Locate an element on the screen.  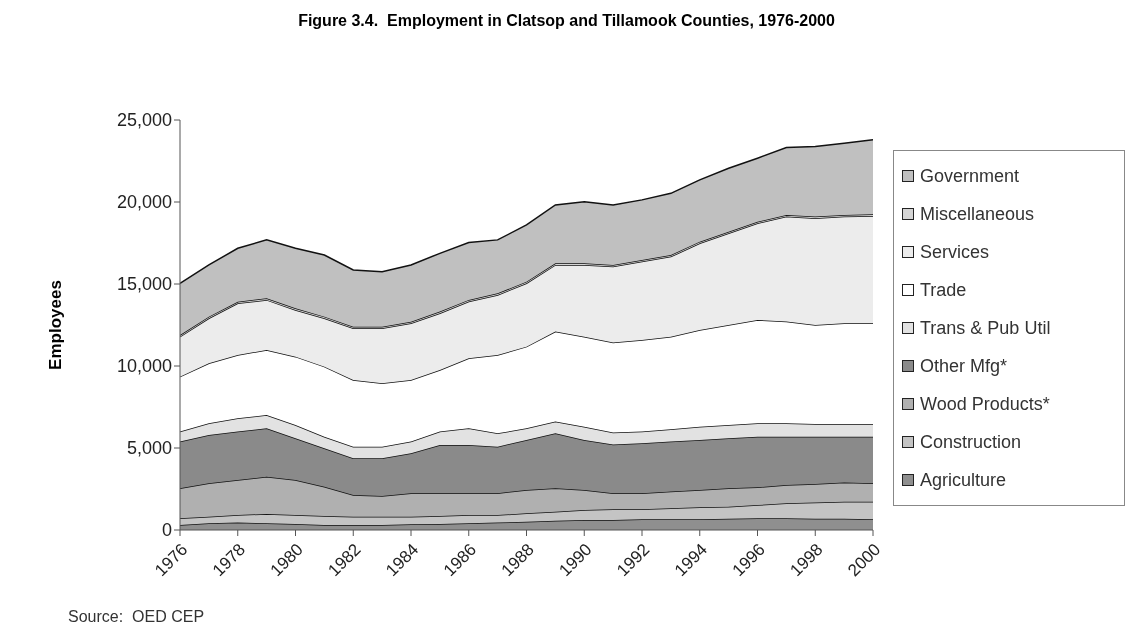
y-tick-label: 20,000 is located at coordinates (144, 202).